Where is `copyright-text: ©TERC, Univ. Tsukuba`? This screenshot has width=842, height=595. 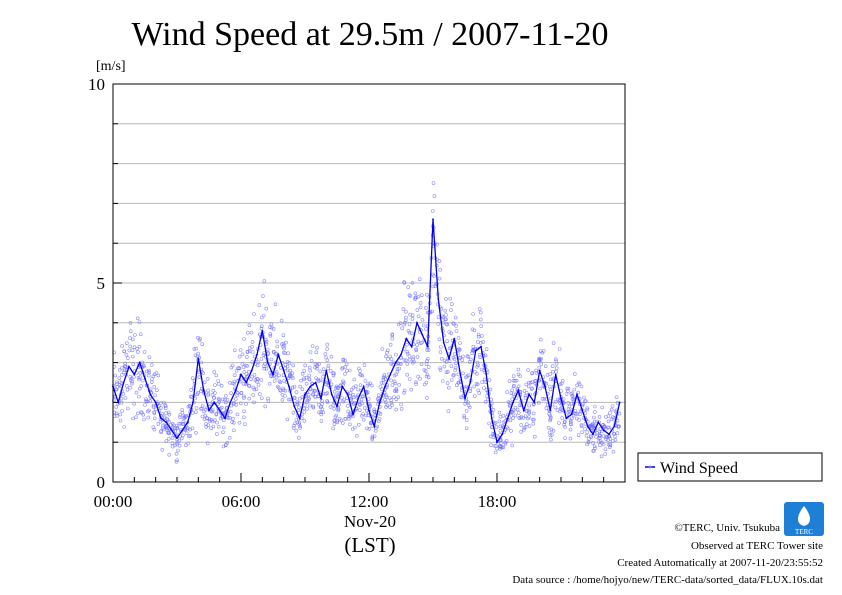 copyright-text: ©TERC, Univ. Tsukuba is located at coordinates (727, 528).